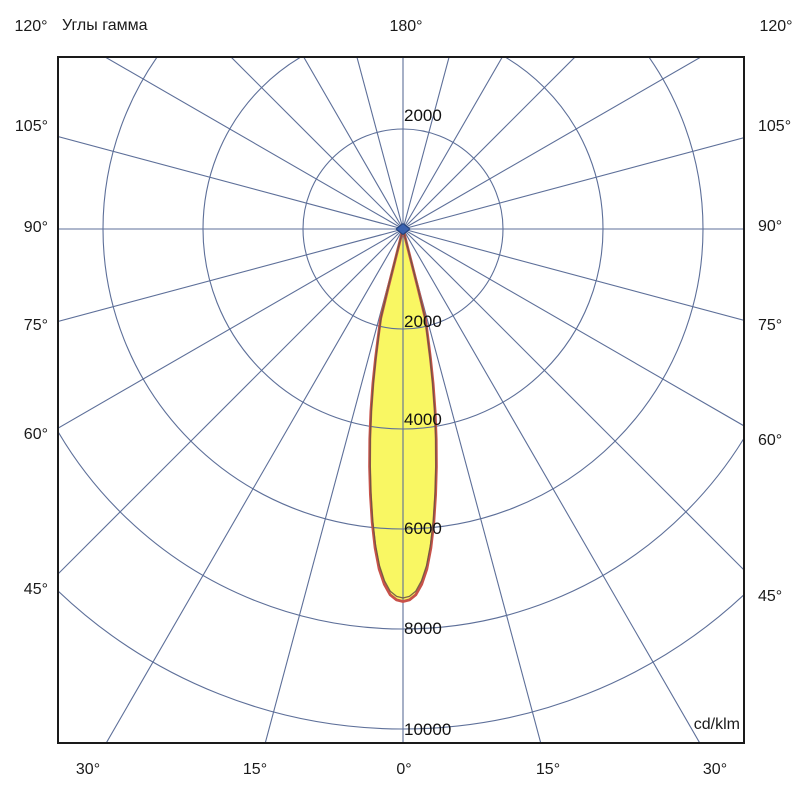 Image resolution: width=800 pixels, height=800 pixels. What do you see at coordinates (403, 413) in the screenshot?
I see `beam-inner-curve` at bounding box center [403, 413].